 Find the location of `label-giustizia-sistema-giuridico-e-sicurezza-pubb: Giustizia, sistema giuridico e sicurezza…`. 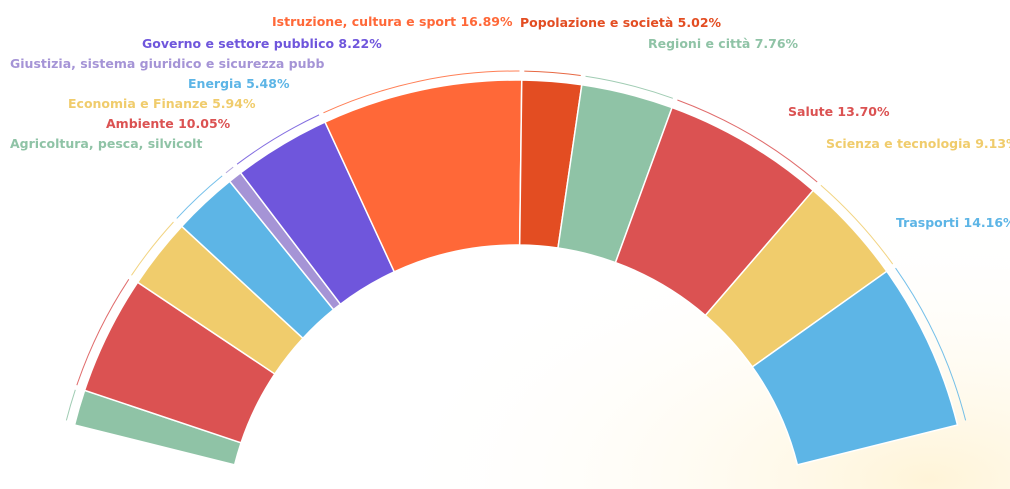

label-giustizia-sistema-giuridico-e-sicurezza-pubb: Giustizia, sistema giuridico e sicurezza… is located at coordinates (167, 63).